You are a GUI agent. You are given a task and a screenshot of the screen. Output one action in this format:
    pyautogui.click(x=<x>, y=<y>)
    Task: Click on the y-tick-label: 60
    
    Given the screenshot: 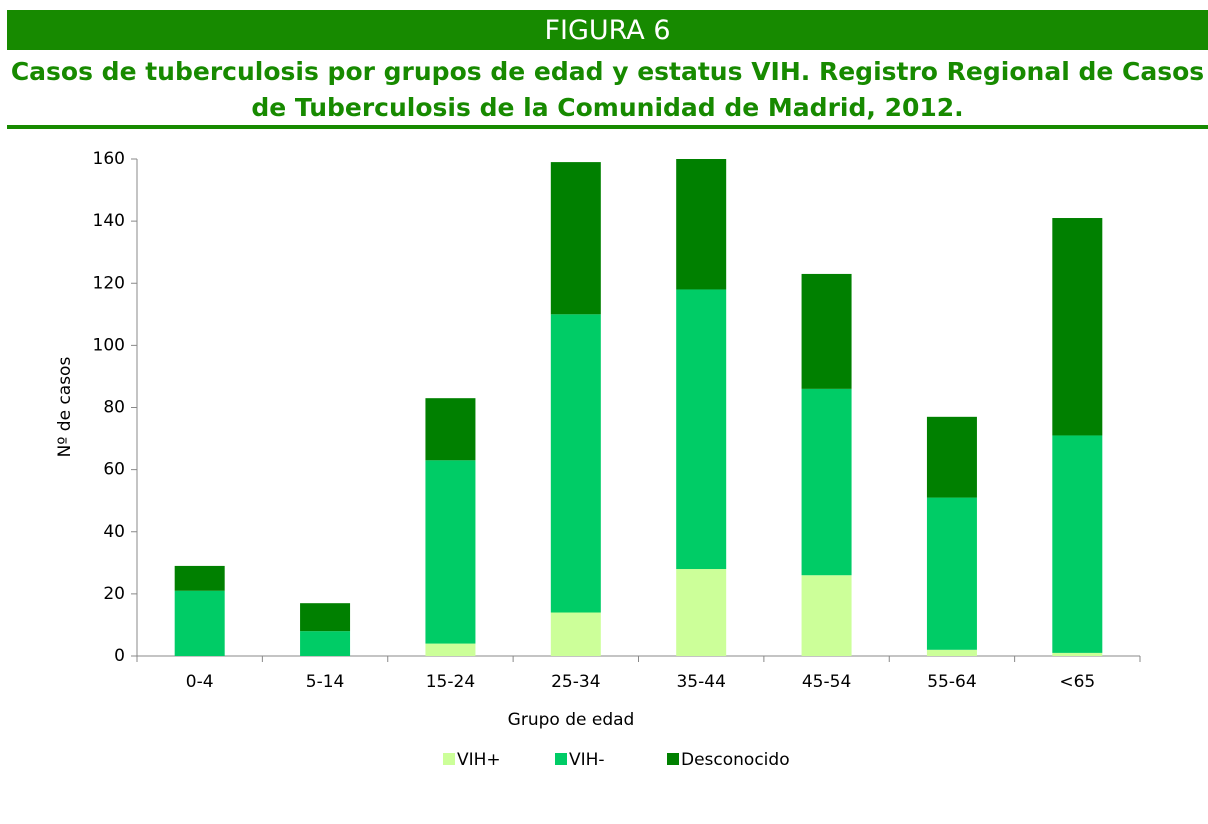 What is the action you would take?
    pyautogui.click(x=114, y=470)
    